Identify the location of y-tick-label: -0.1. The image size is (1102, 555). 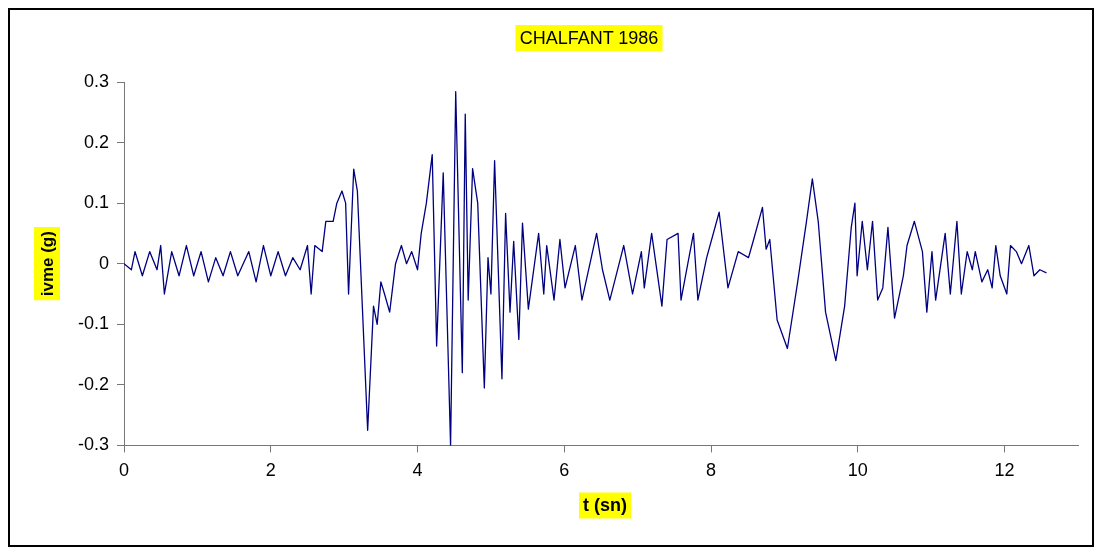
(93, 323).